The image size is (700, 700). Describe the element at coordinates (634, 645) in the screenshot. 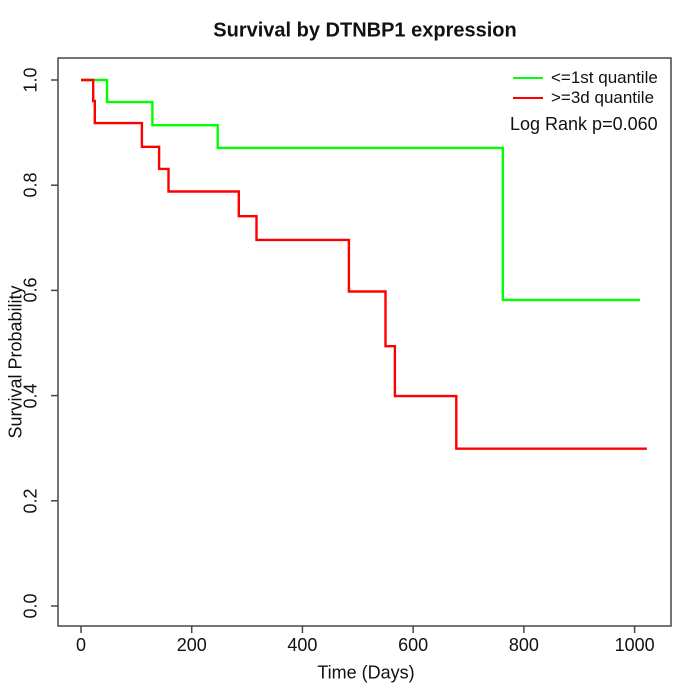

I see `x-tick-label: 1000` at that location.